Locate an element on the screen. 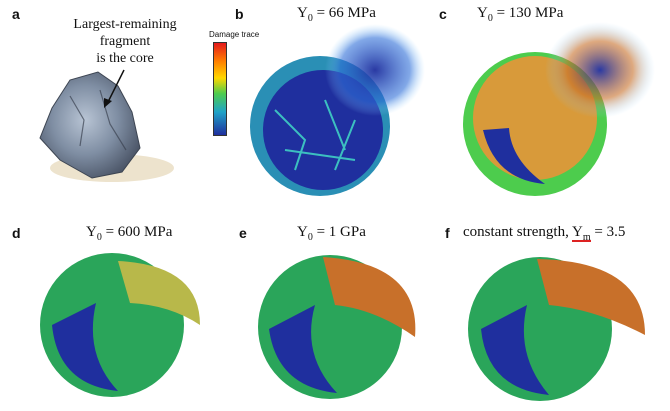 This screenshot has width=670, height=411. panel-letter-f: f is located at coordinates (447, 233).